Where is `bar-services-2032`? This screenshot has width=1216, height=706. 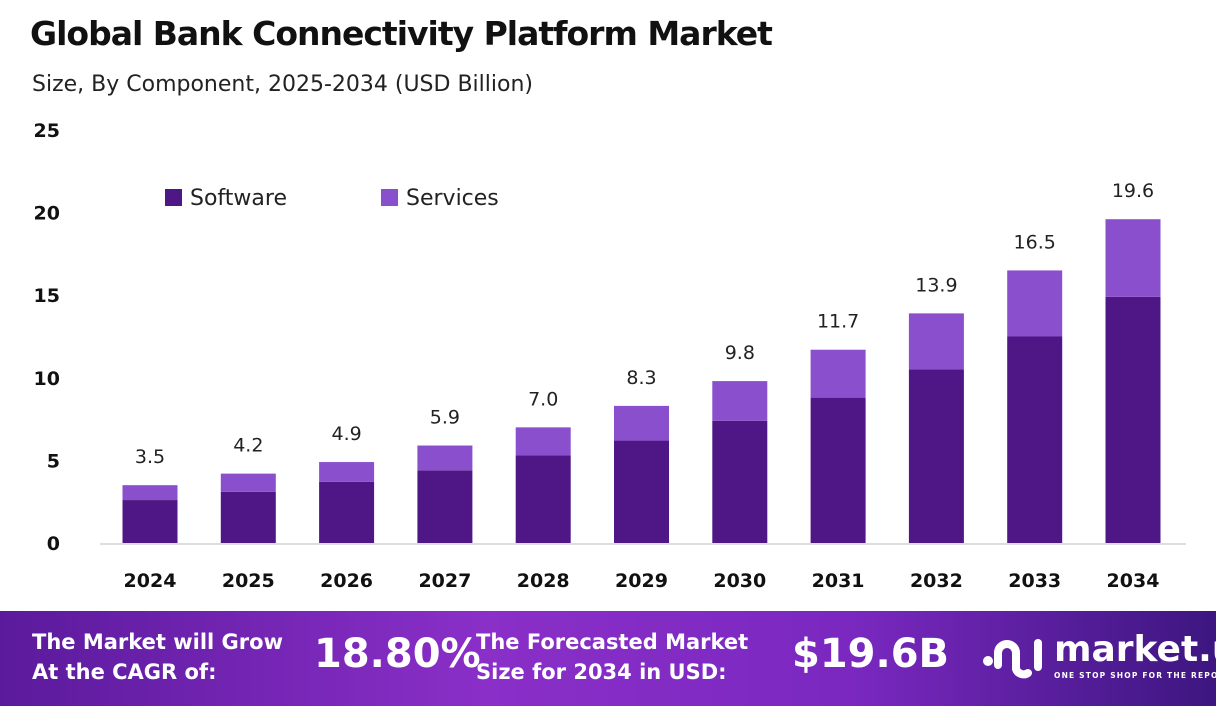 bar-services-2032 is located at coordinates (936, 341).